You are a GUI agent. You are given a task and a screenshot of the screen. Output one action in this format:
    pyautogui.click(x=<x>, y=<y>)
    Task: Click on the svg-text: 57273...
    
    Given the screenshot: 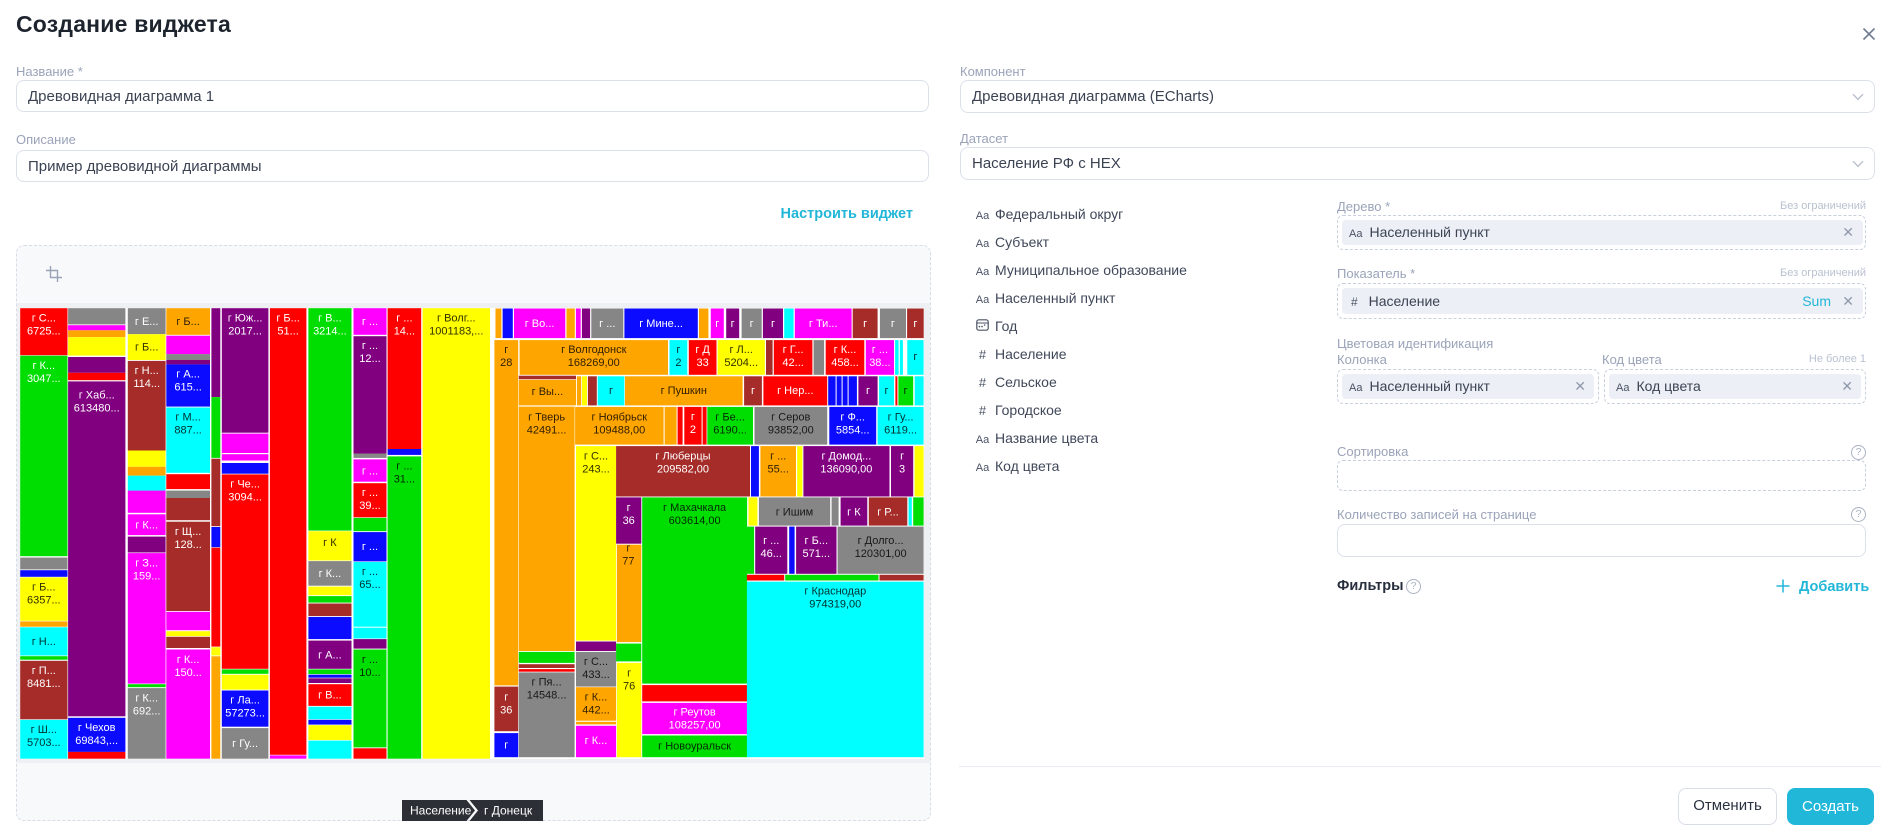 What is the action you would take?
    pyautogui.click(x=246, y=713)
    